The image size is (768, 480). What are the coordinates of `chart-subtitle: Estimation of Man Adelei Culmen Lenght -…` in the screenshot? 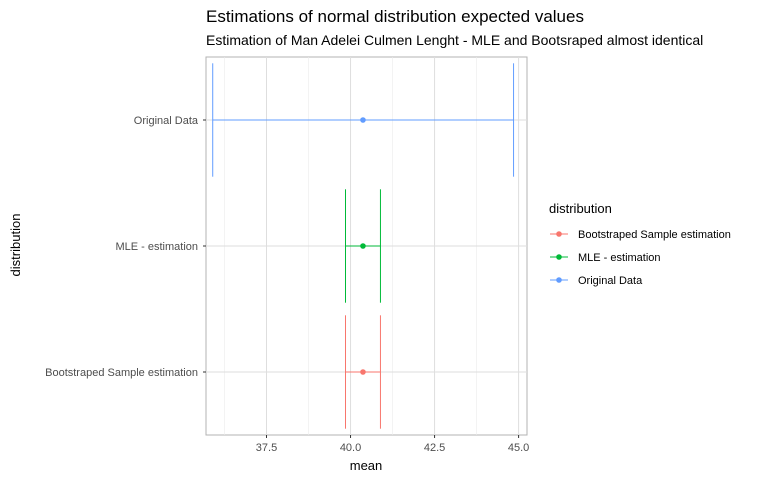 It's located at (454, 40).